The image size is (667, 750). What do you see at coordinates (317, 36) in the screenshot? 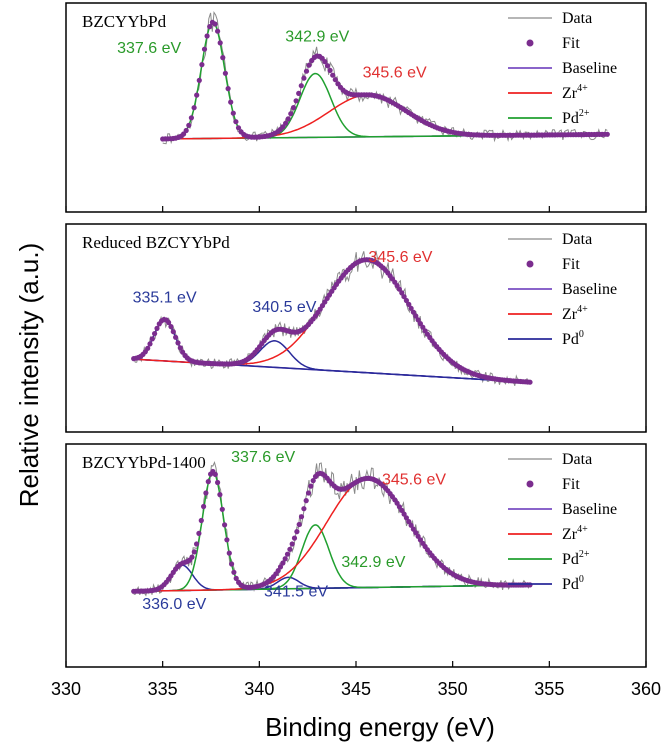
I see `peak-label: 342.9 eV` at bounding box center [317, 36].